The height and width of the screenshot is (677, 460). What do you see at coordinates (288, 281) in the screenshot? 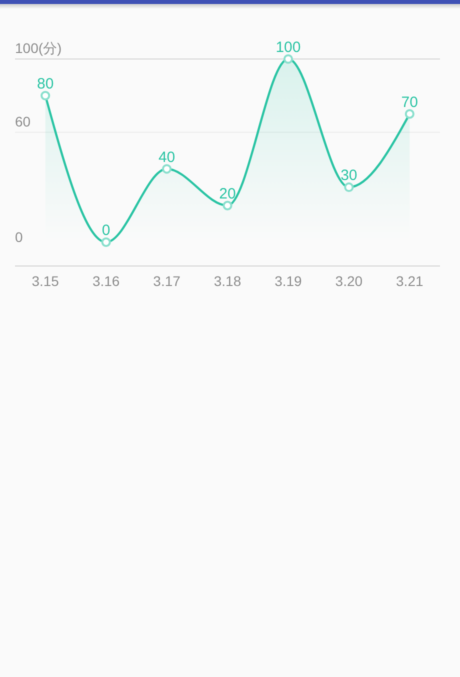
I see `x-tick-label: 3.19` at bounding box center [288, 281].